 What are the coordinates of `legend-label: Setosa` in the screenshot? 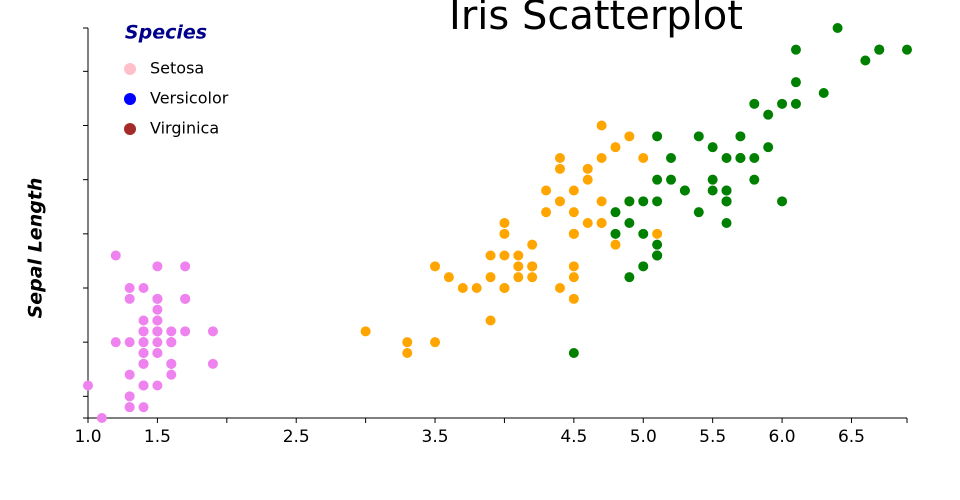 It's located at (177, 68).